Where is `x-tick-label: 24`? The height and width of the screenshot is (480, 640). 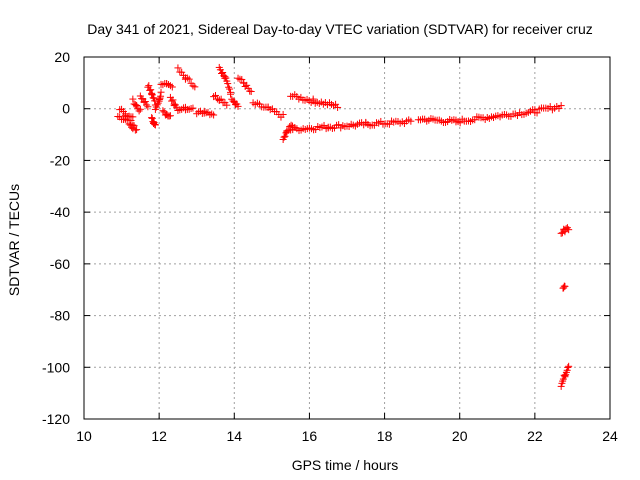
x-tick-label: 24 is located at coordinates (610, 436).